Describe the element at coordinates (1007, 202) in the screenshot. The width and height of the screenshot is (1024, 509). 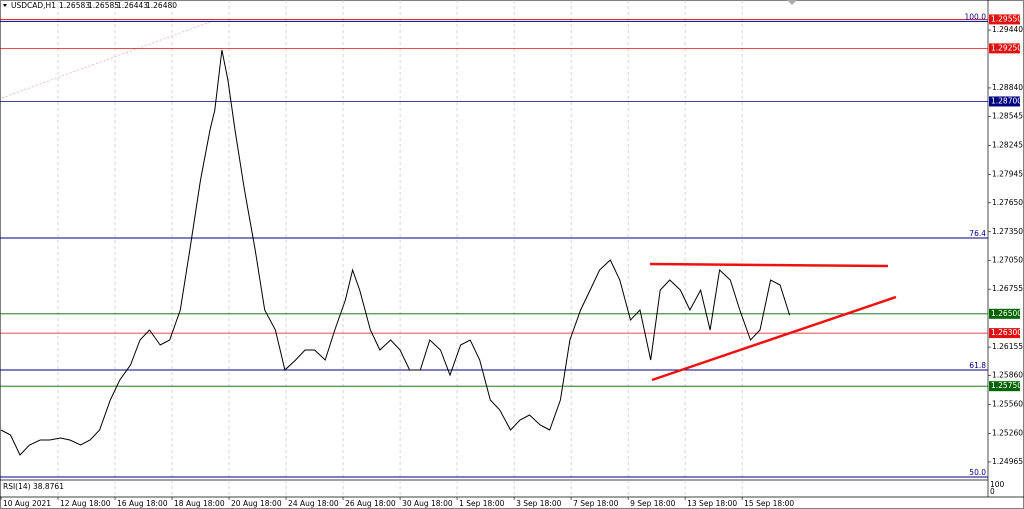
I see `y-tick-label: 1.27650` at that location.